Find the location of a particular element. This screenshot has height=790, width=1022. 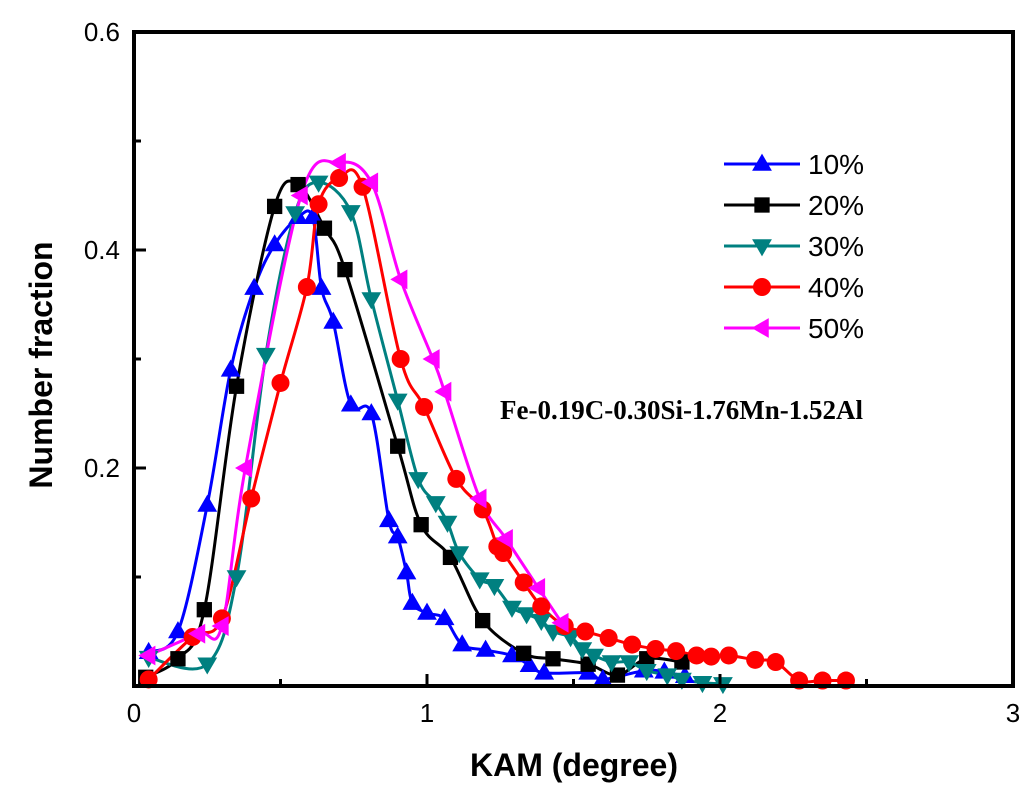

legend: 10% 20% 30% 40% 50% is located at coordinates (794, 246).